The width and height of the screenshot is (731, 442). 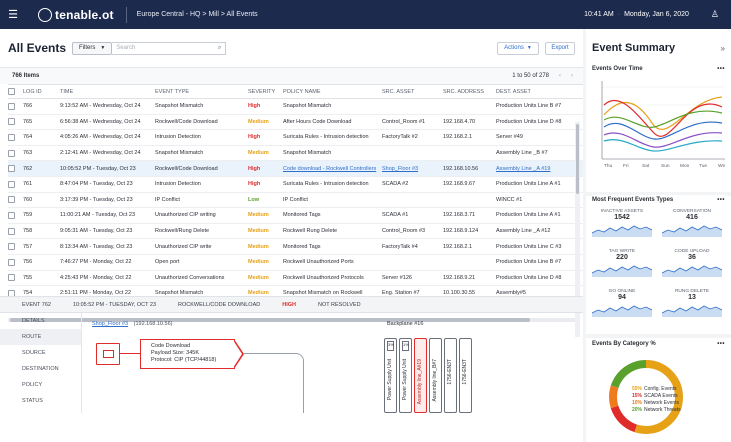 I want to click on backplane-module: Assembly line_A#19, so click(x=420, y=375).